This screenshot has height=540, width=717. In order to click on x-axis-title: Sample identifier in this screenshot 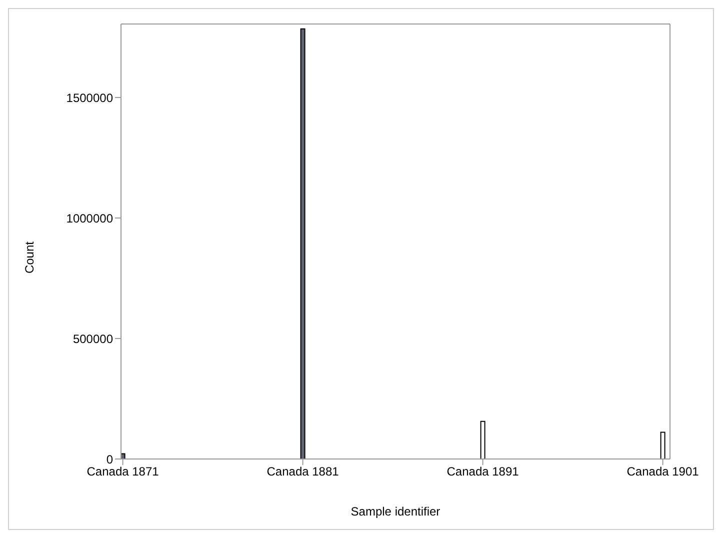, I will do `click(395, 511)`.